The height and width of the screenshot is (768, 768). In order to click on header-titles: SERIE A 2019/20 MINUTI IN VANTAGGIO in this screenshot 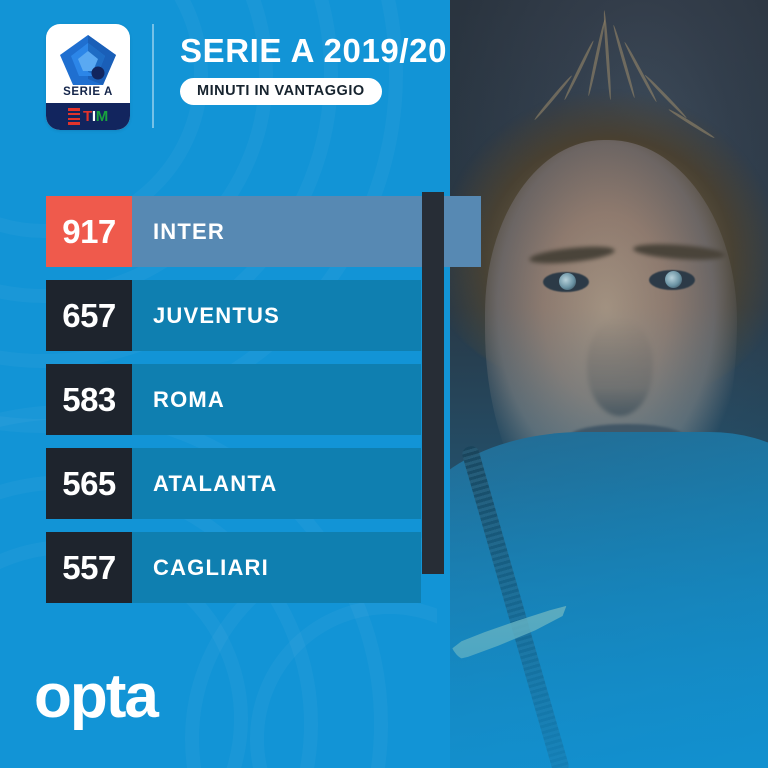, I will do `click(313, 64)`.